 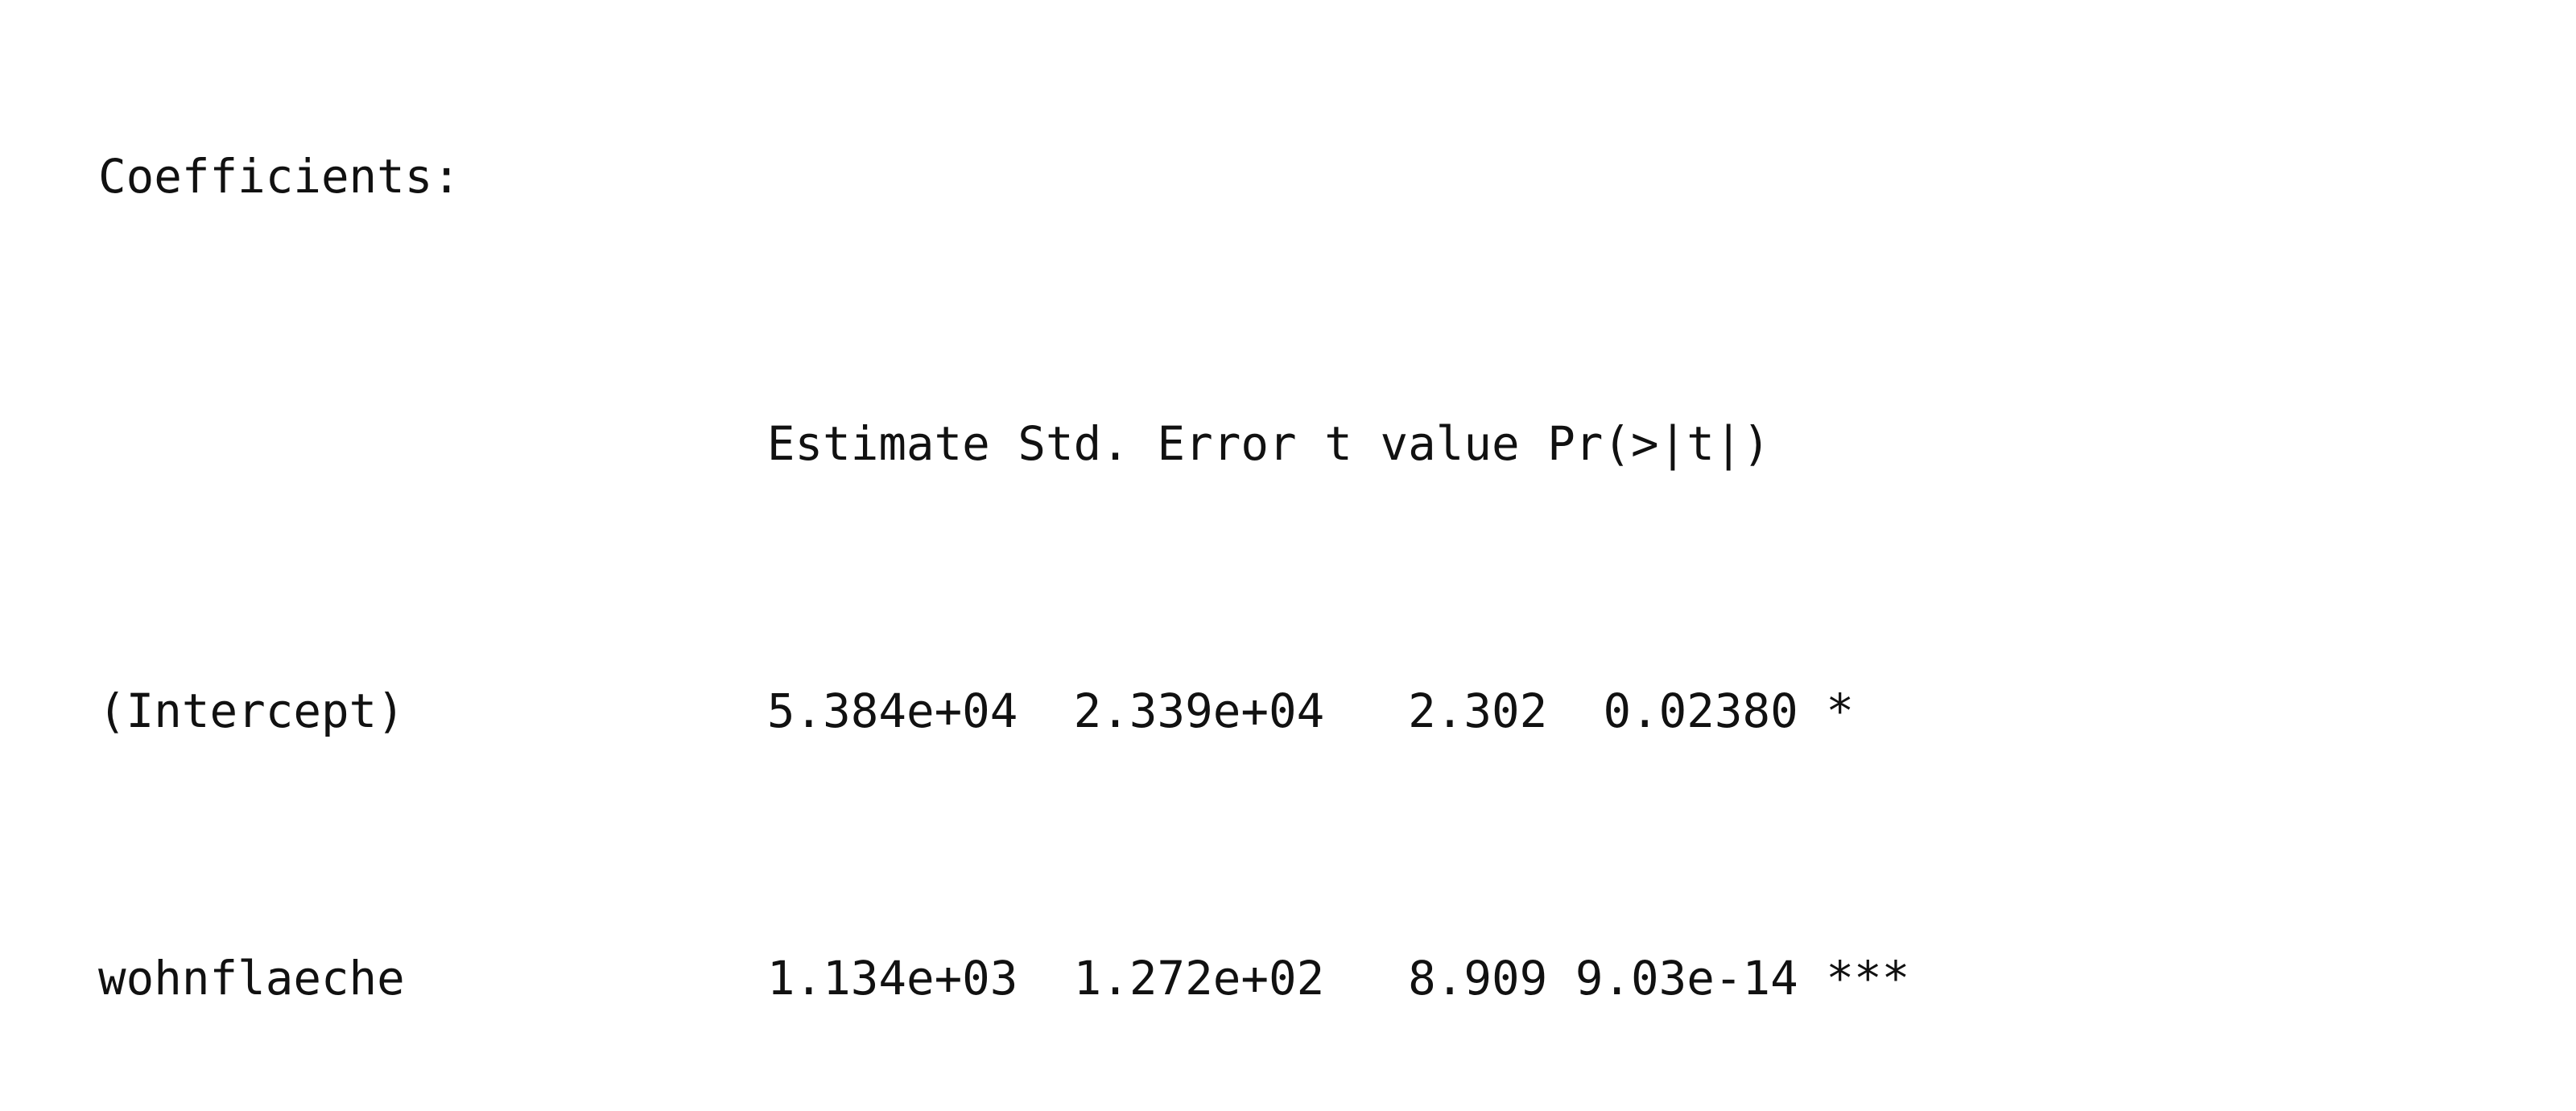 I want to click on header-p-value: Pr(>|t|), so click(x=1659, y=444).